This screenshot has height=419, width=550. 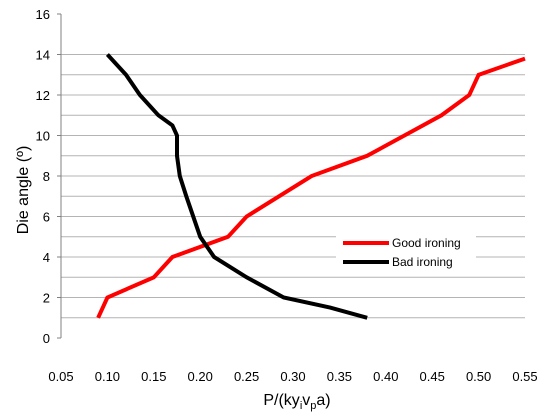 I want to click on x-tick-label: 0.55, so click(x=524, y=376).